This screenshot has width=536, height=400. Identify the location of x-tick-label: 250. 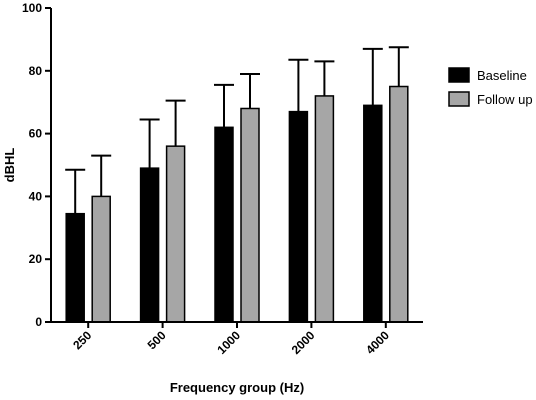
(82, 340).